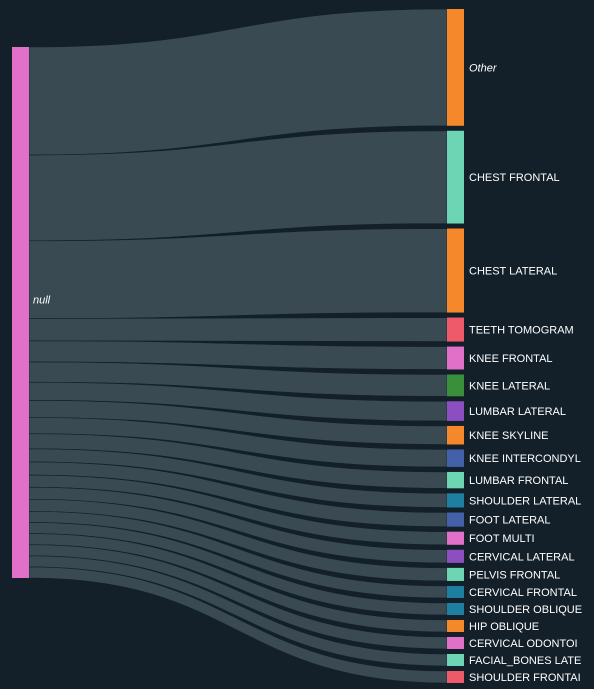  What do you see at coordinates (455, 67) in the screenshot?
I see `node-other` at bounding box center [455, 67].